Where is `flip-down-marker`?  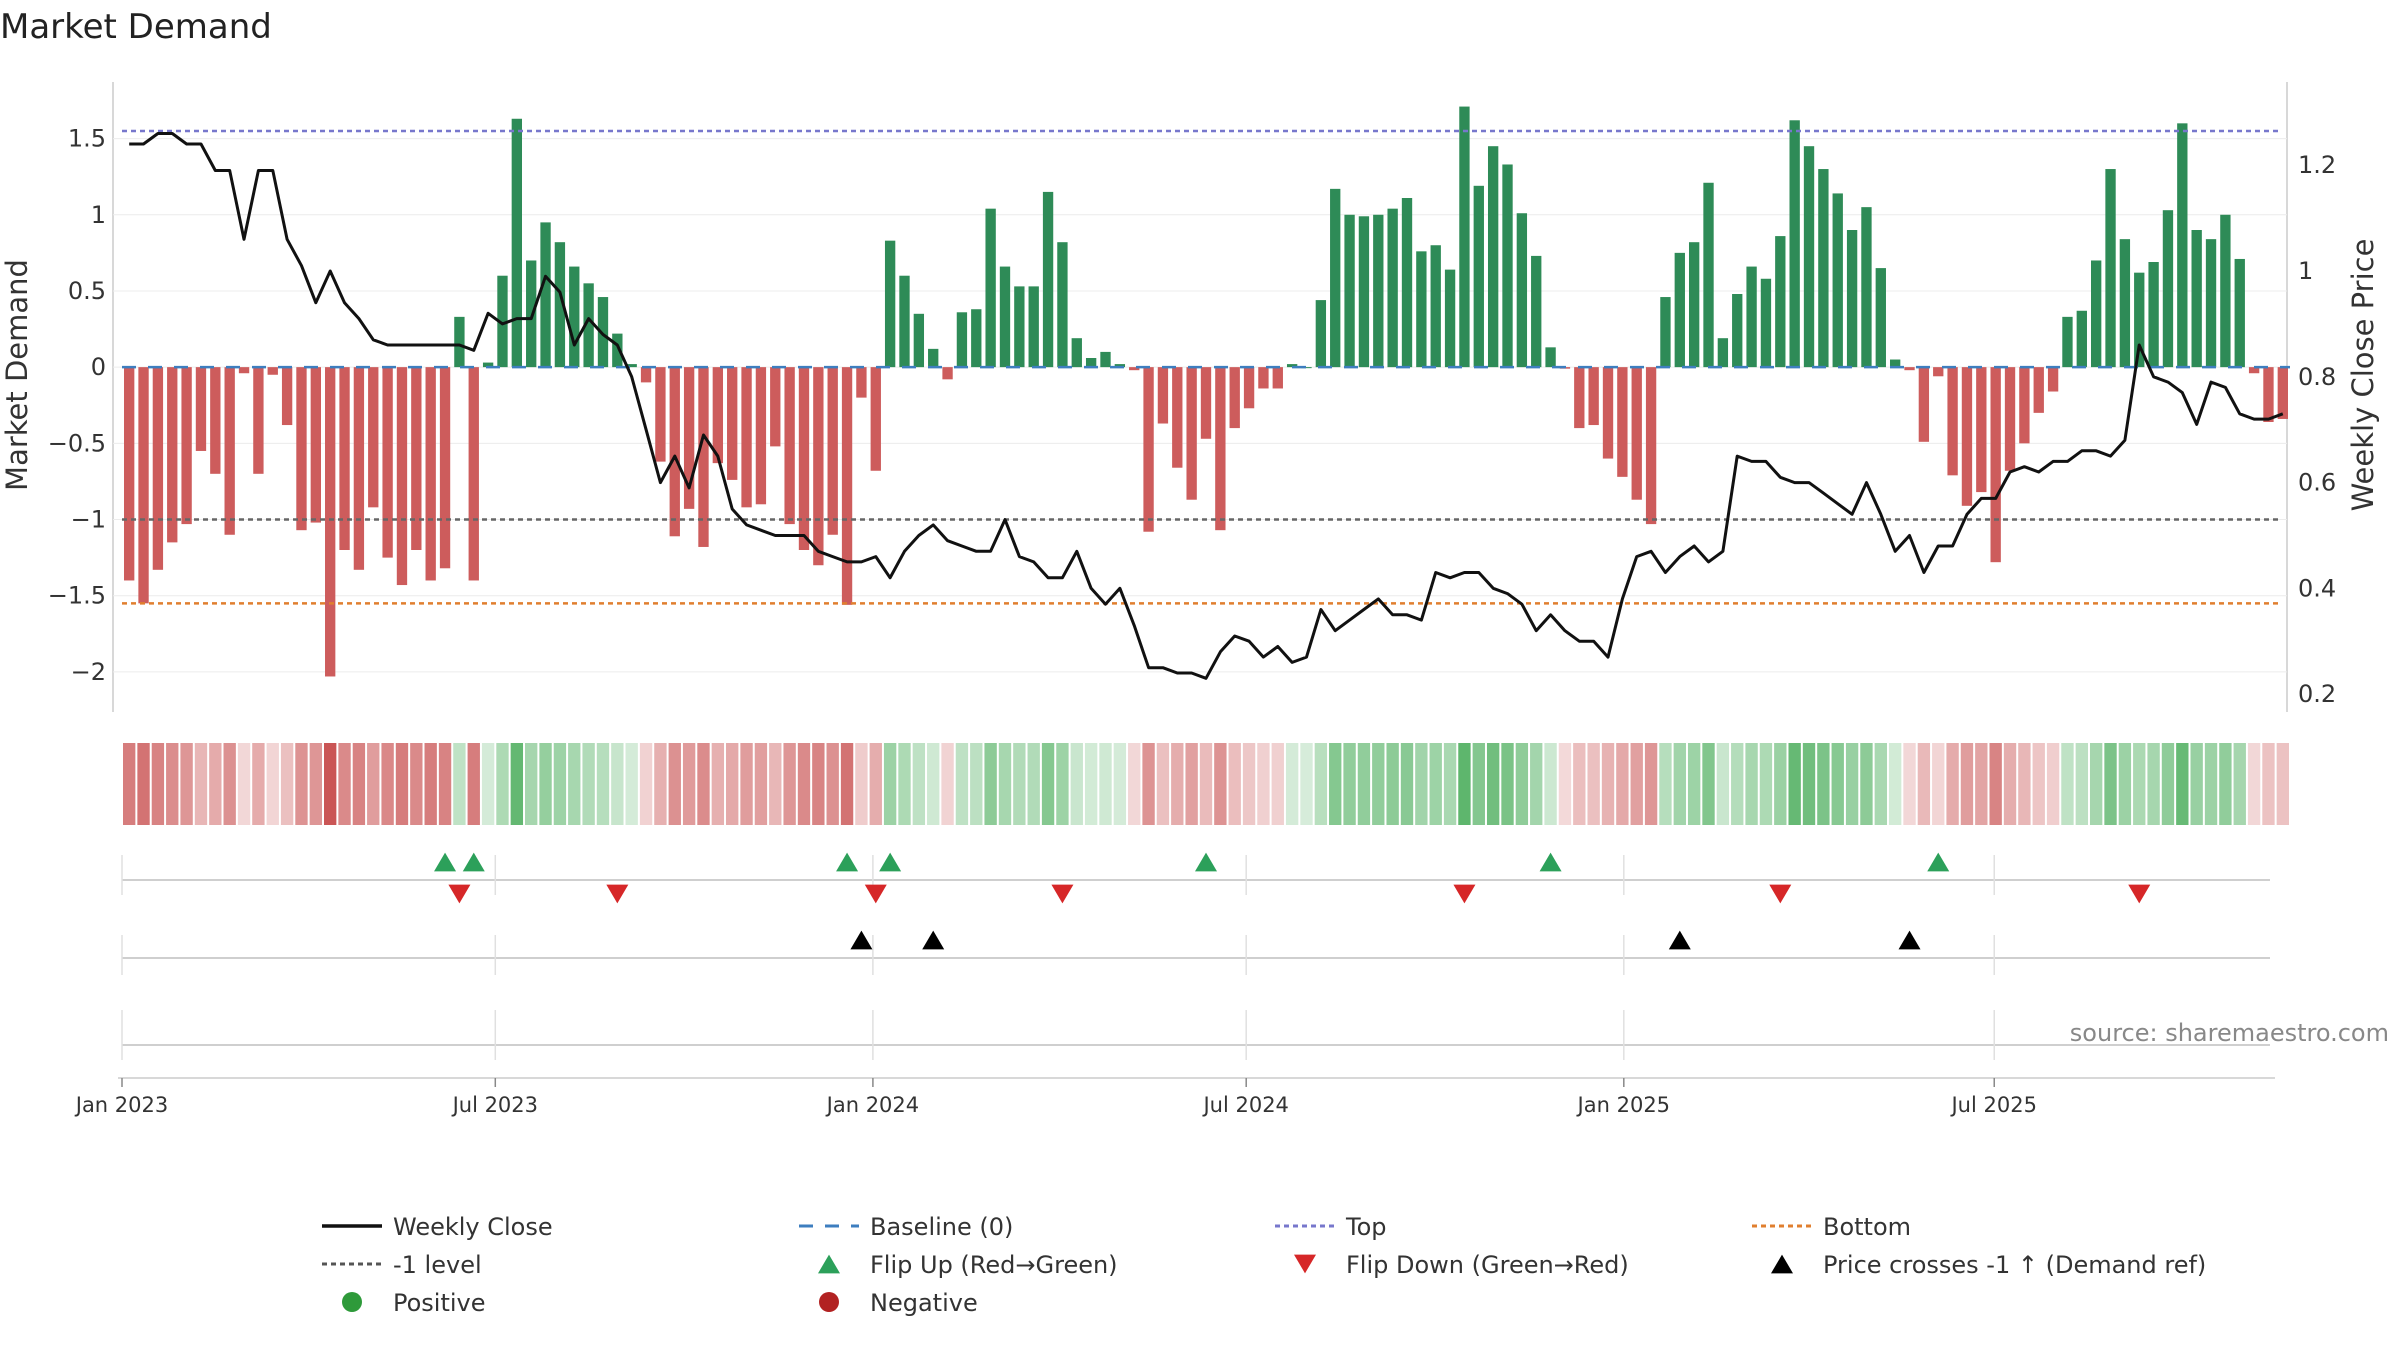 flip-down-marker is located at coordinates (1780, 894).